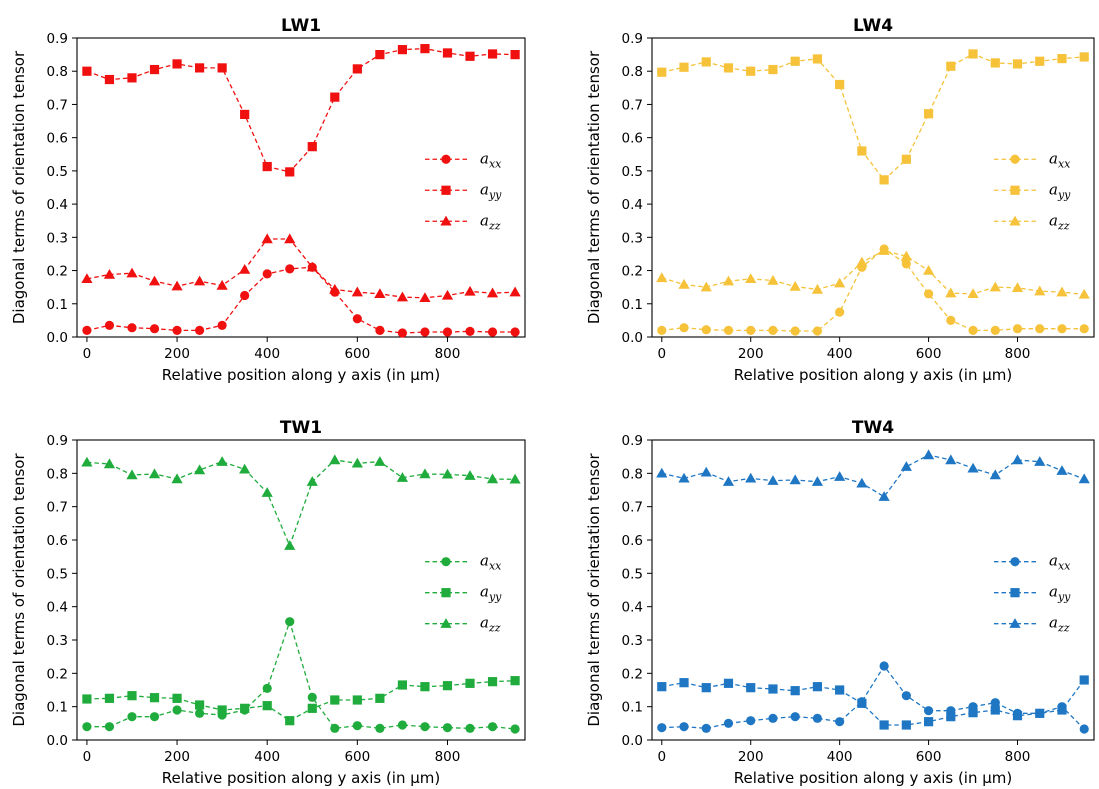 Image resolution: width=1099 pixels, height=789 pixels. Describe the element at coordinates (357, 757) in the screenshot. I see `x-tick-label: 600` at that location.